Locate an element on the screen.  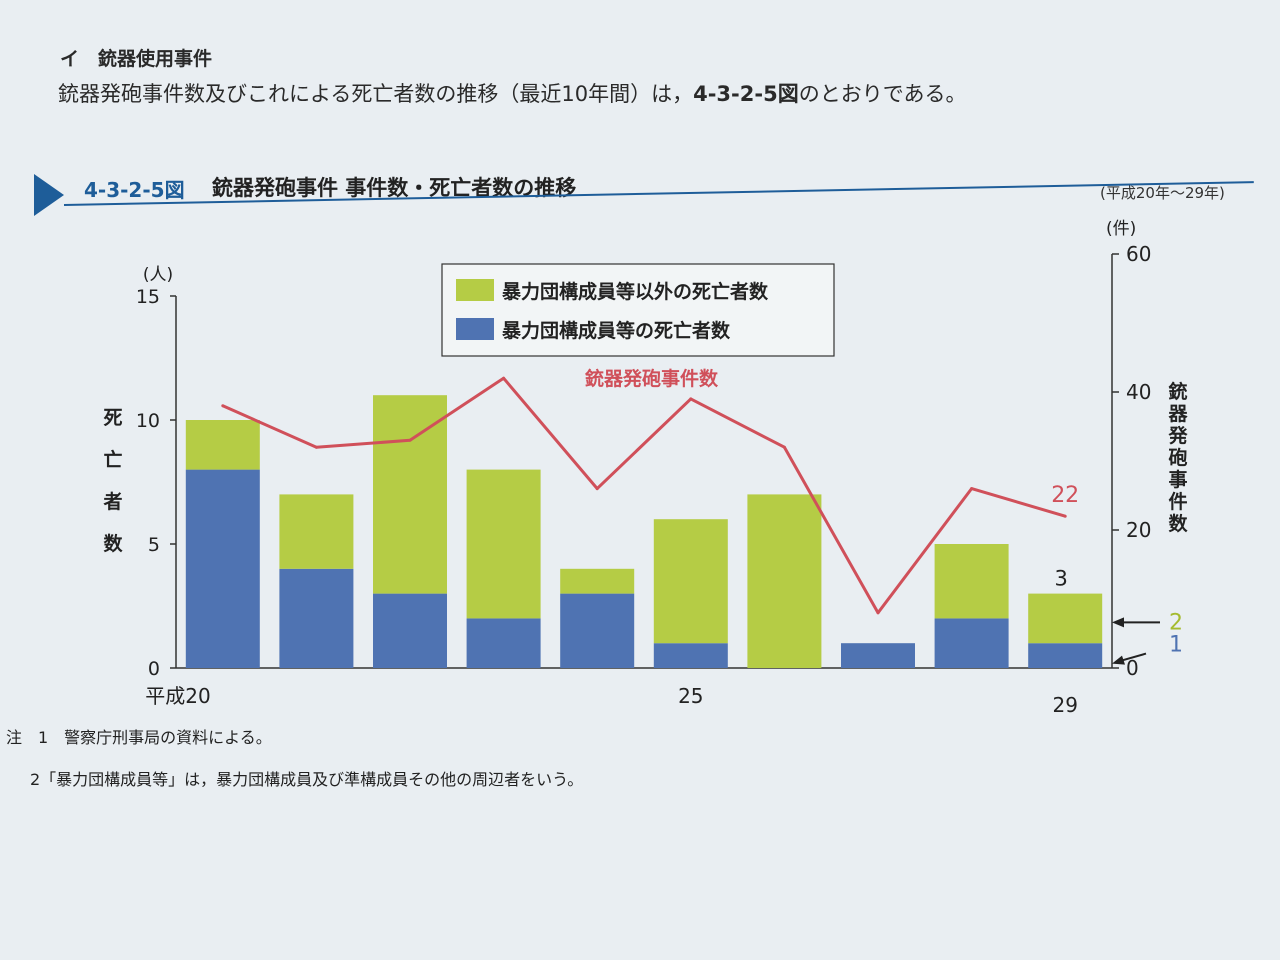
legend-label-gang: 暴力団構成員等の死亡者数 is located at coordinates (616, 330).